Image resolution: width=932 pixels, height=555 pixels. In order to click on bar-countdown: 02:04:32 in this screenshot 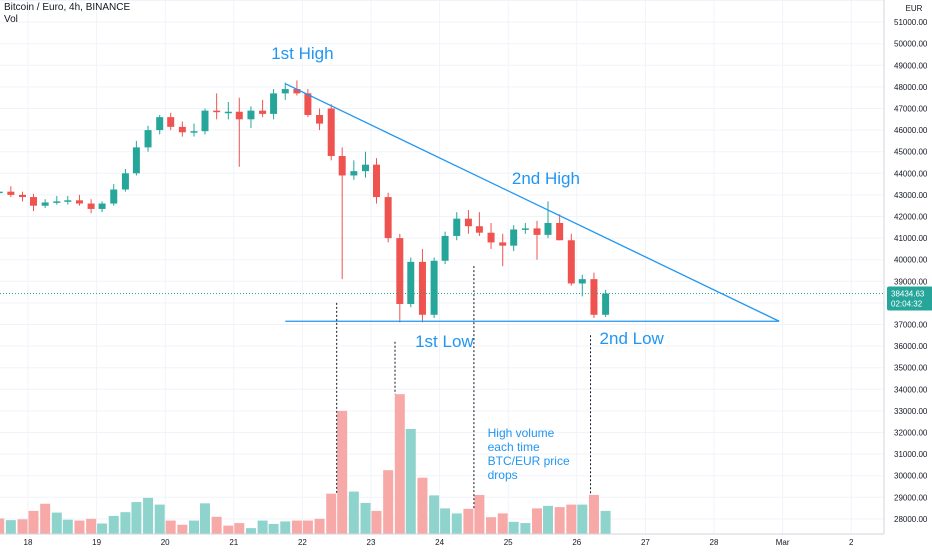, I will do `click(907, 304)`.